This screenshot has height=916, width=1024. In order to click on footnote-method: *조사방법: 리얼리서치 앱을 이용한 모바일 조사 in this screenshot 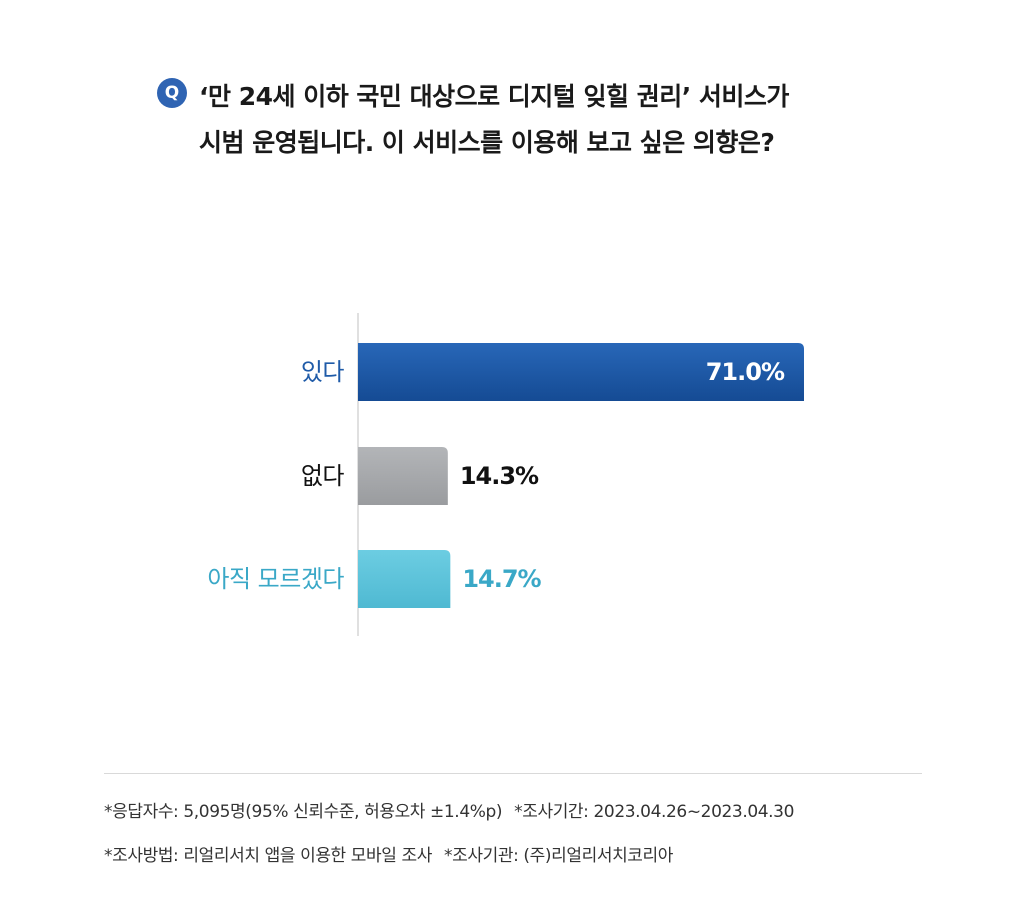, I will do `click(268, 856)`.